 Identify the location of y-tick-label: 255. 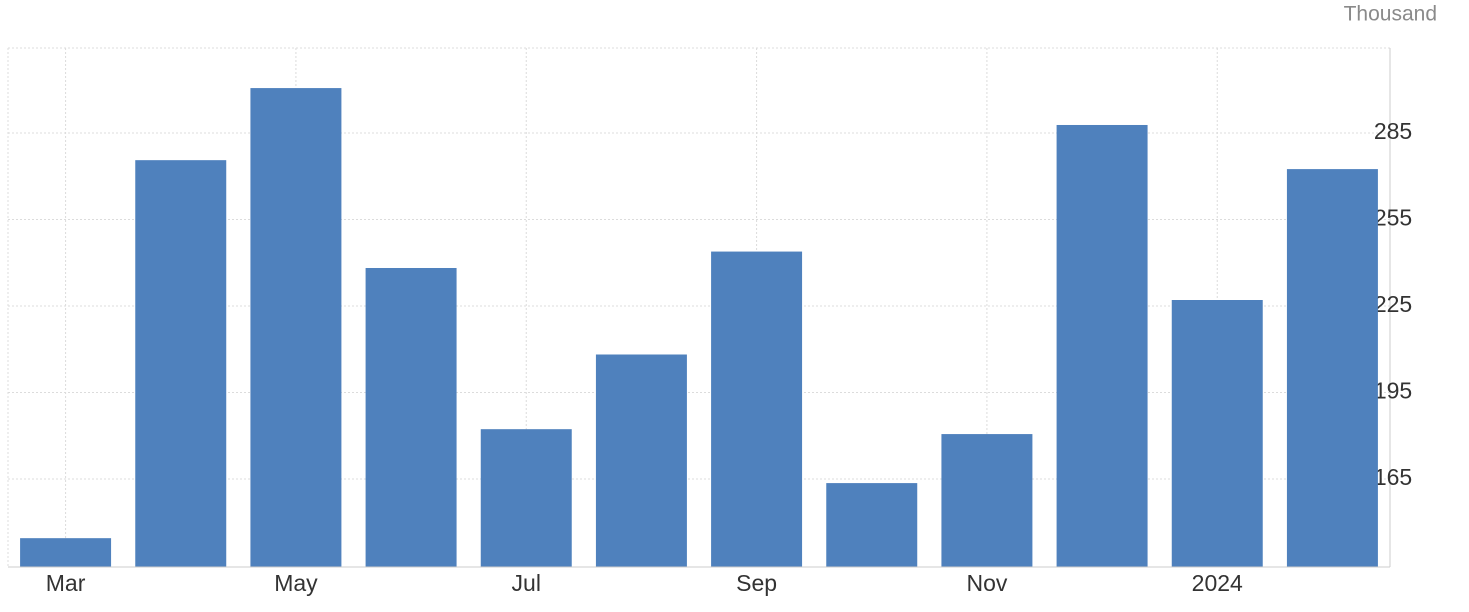
(1393, 218).